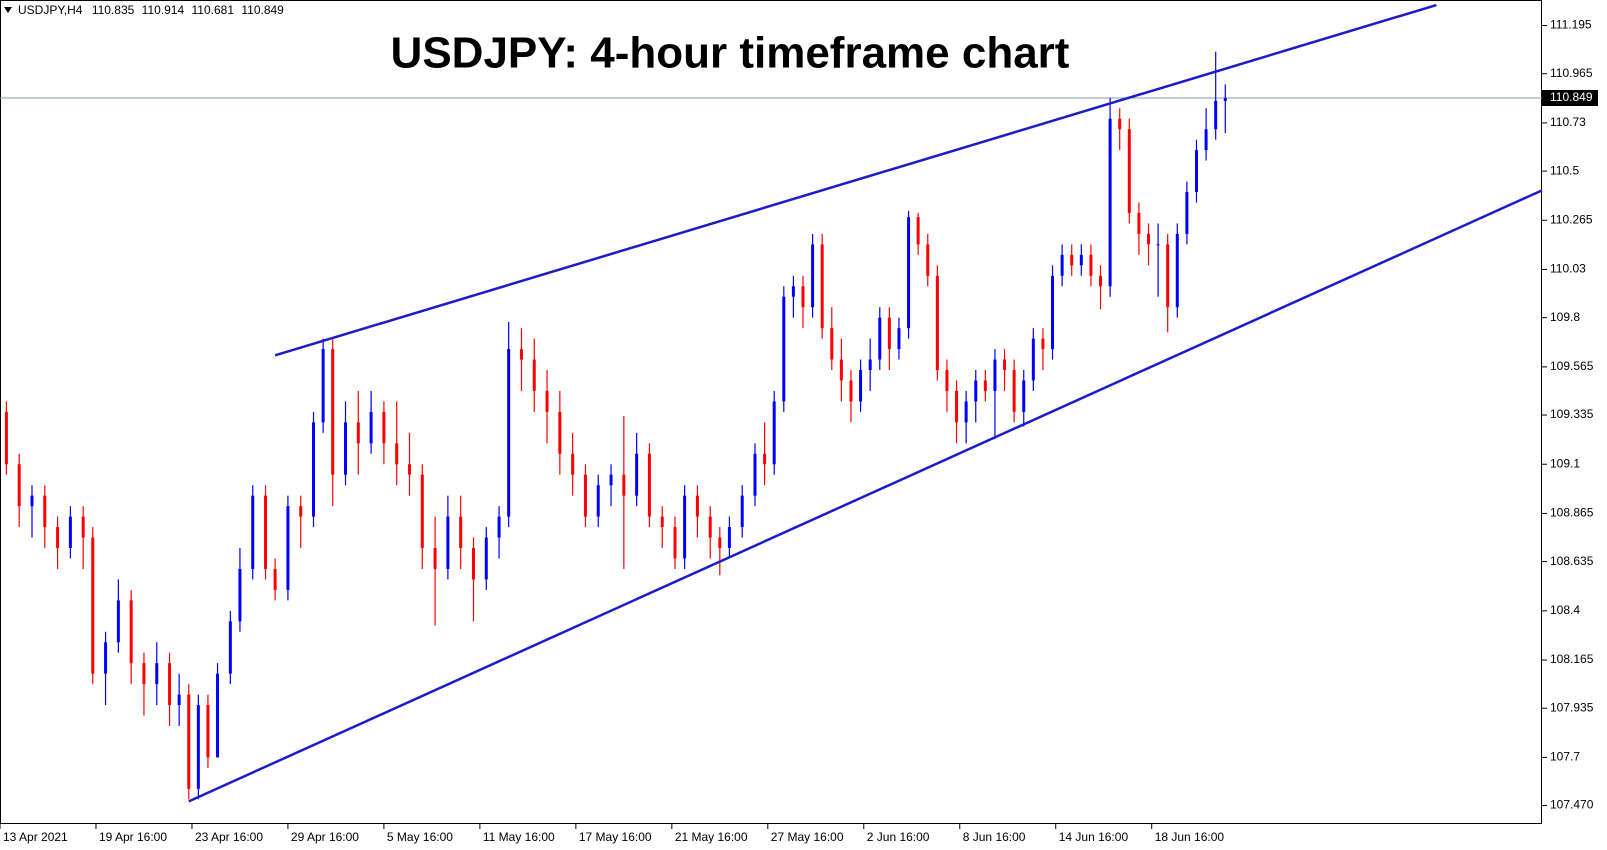 The width and height of the screenshot is (1607, 850). What do you see at coordinates (8, 10) in the screenshot?
I see `menu-triangle` at bounding box center [8, 10].